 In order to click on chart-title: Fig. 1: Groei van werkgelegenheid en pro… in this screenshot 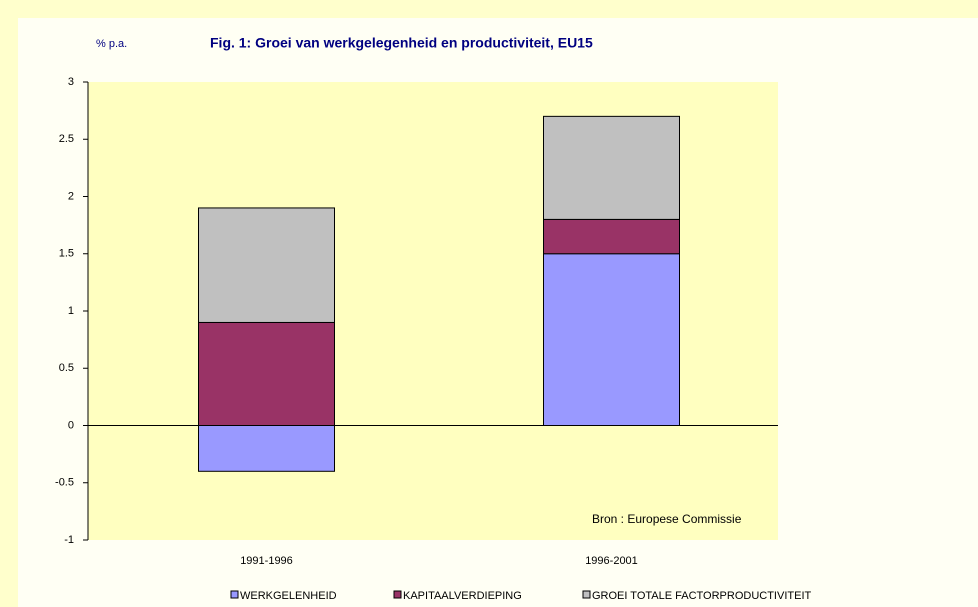, I will do `click(401, 43)`.